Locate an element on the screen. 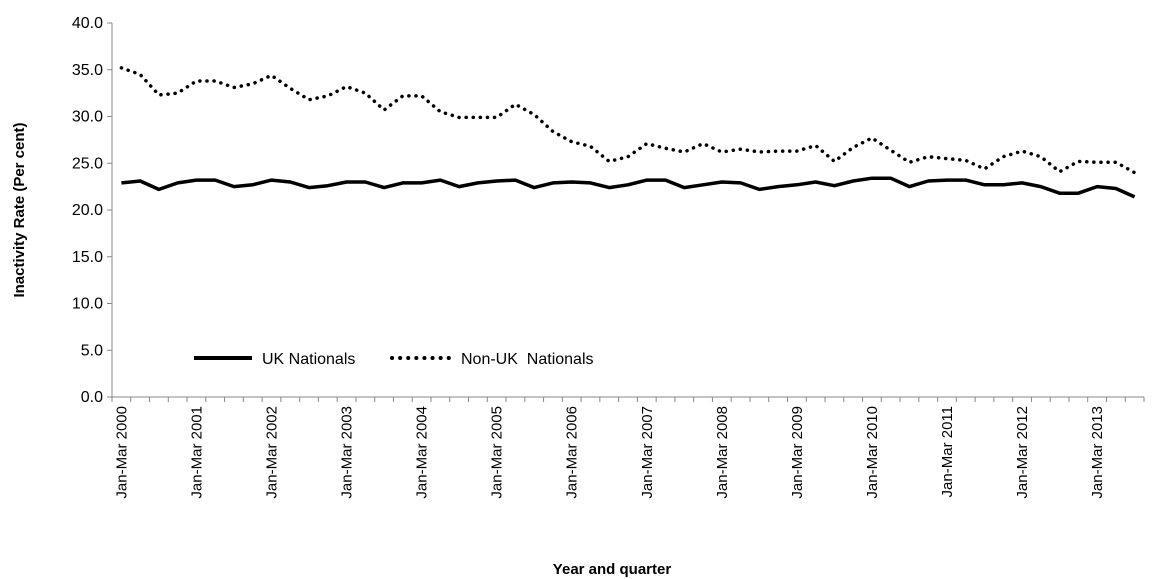 This screenshot has width=1159, height=579. x-axis-title: Year and quarter is located at coordinates (612, 569).